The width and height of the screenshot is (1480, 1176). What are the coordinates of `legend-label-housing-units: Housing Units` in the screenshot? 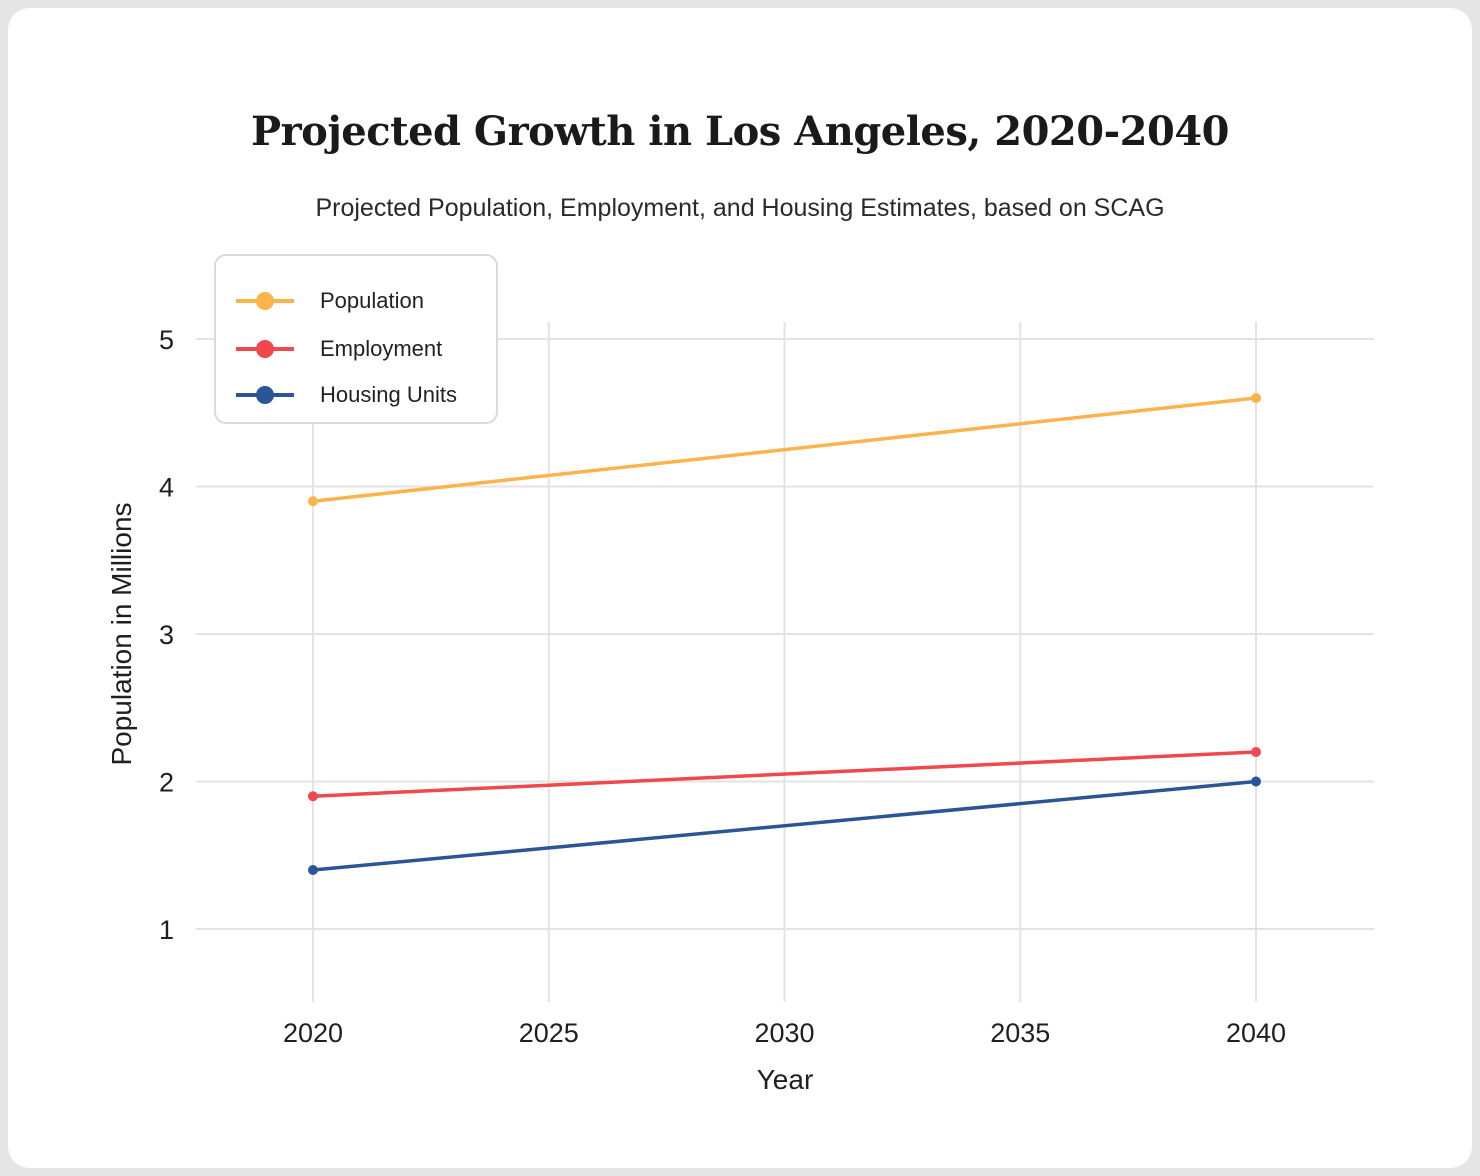 It's located at (388, 394).